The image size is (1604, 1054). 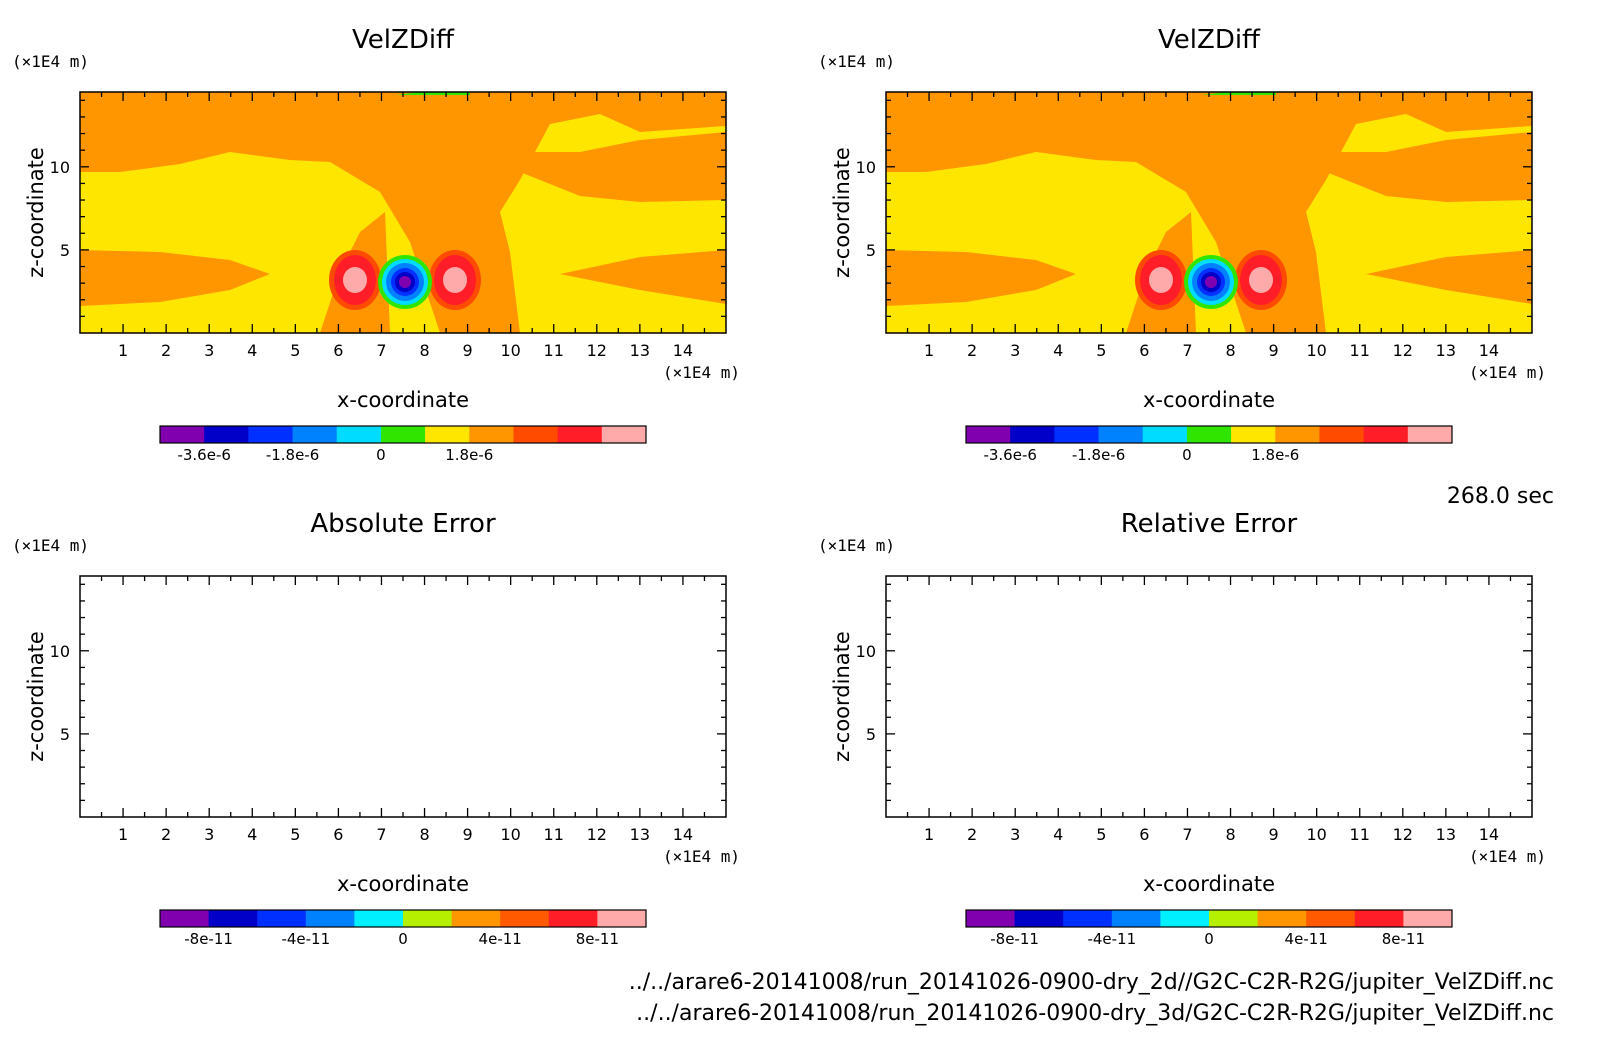 I want to click on colorbar-tick-label: 1.8e-6, so click(x=469, y=455).